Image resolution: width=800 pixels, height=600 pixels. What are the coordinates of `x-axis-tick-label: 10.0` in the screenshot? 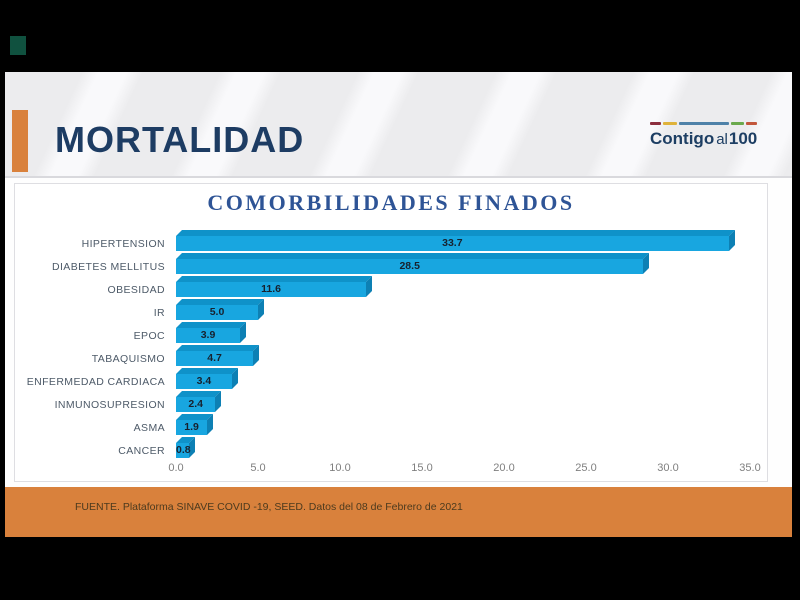 It's located at (340, 468).